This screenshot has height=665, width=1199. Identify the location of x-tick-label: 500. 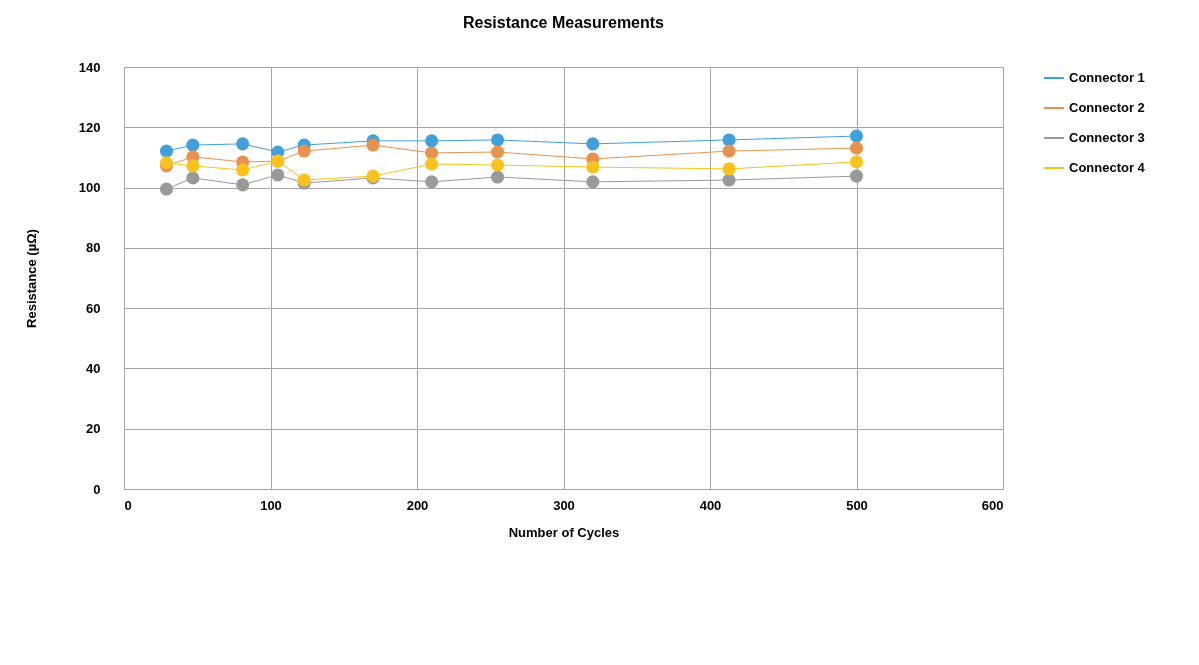
(857, 505).